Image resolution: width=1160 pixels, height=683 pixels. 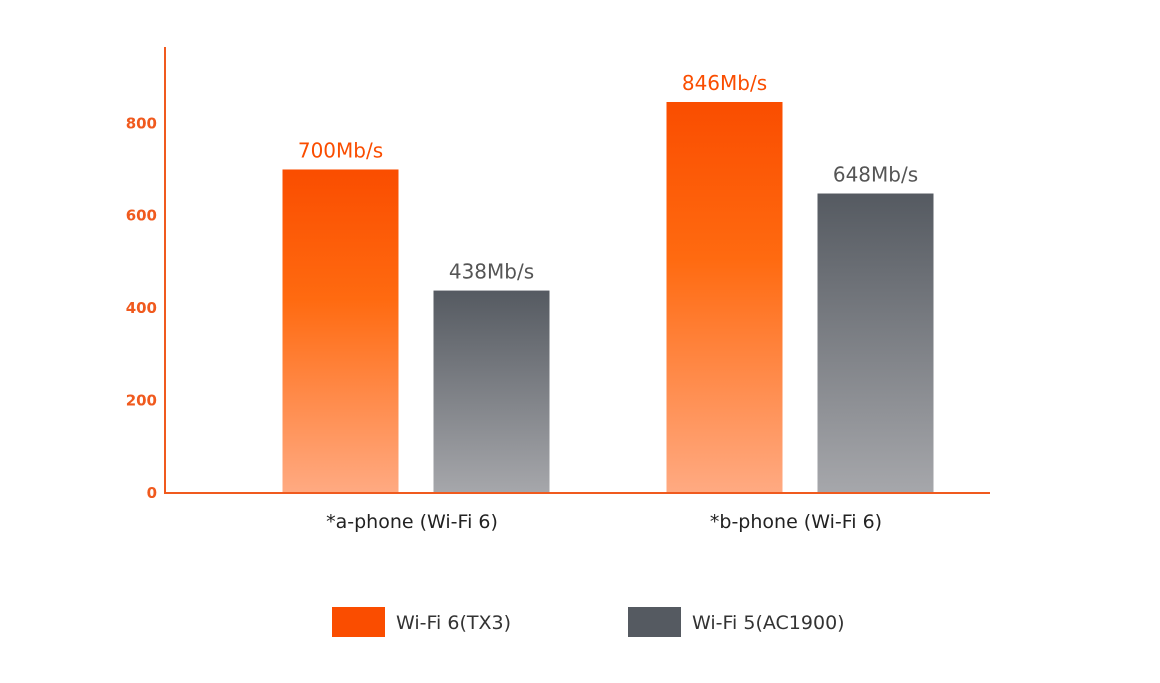 I want to click on y-axis-ticks: 0 200 400 600 800, so click(x=141, y=308).